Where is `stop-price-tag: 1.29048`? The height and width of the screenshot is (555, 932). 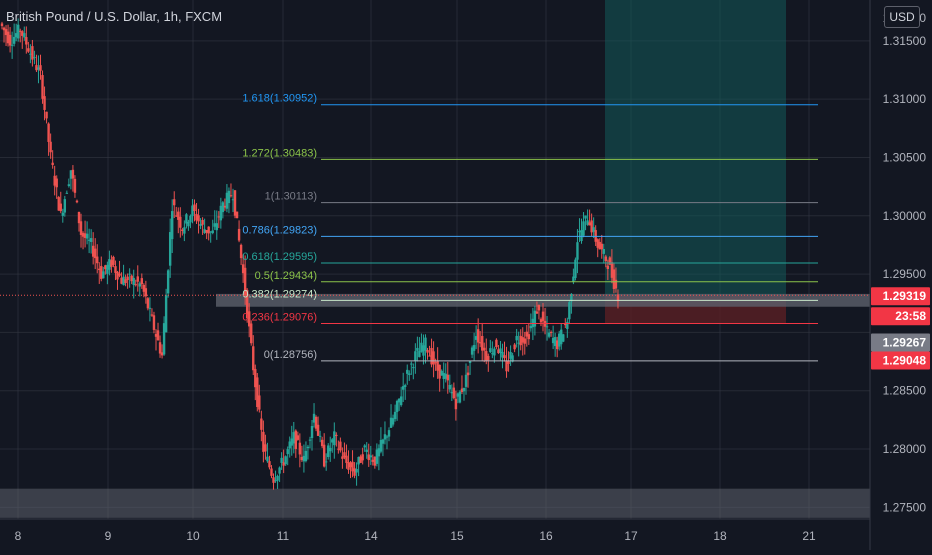 stop-price-tag: 1.29048 is located at coordinates (905, 361).